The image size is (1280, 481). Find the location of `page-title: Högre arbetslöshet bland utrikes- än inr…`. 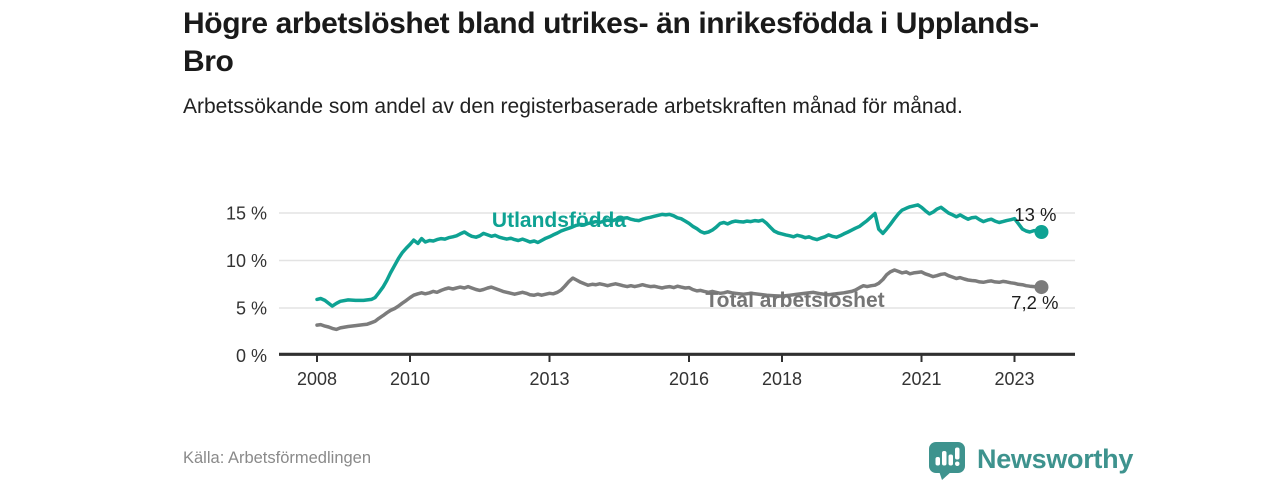

page-title: Högre arbetslöshet bland utrikes- än inr… is located at coordinates (611, 42).